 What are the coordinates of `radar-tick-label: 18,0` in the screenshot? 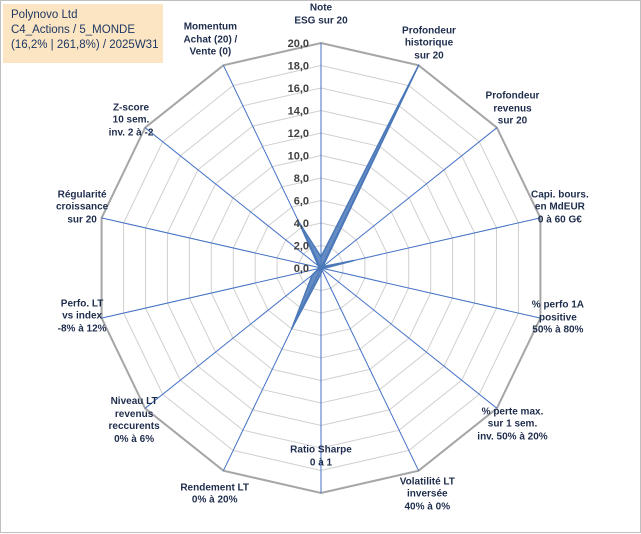 It's located at (298, 67).